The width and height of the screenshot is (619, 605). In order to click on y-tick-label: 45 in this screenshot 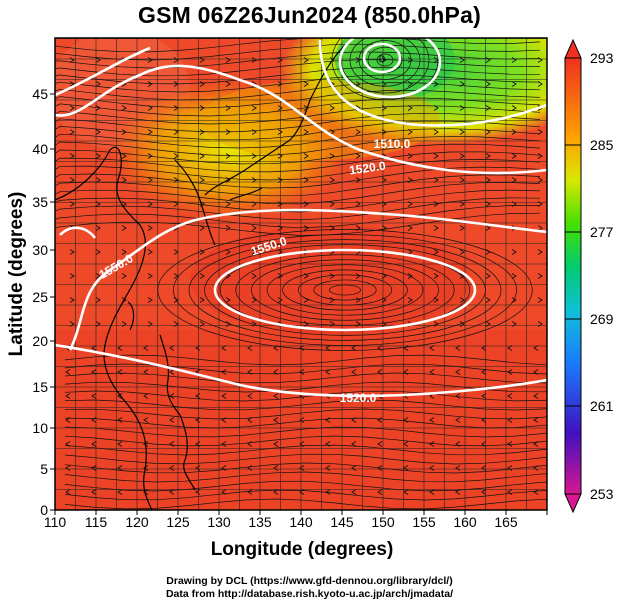, I will do `click(40, 94)`.